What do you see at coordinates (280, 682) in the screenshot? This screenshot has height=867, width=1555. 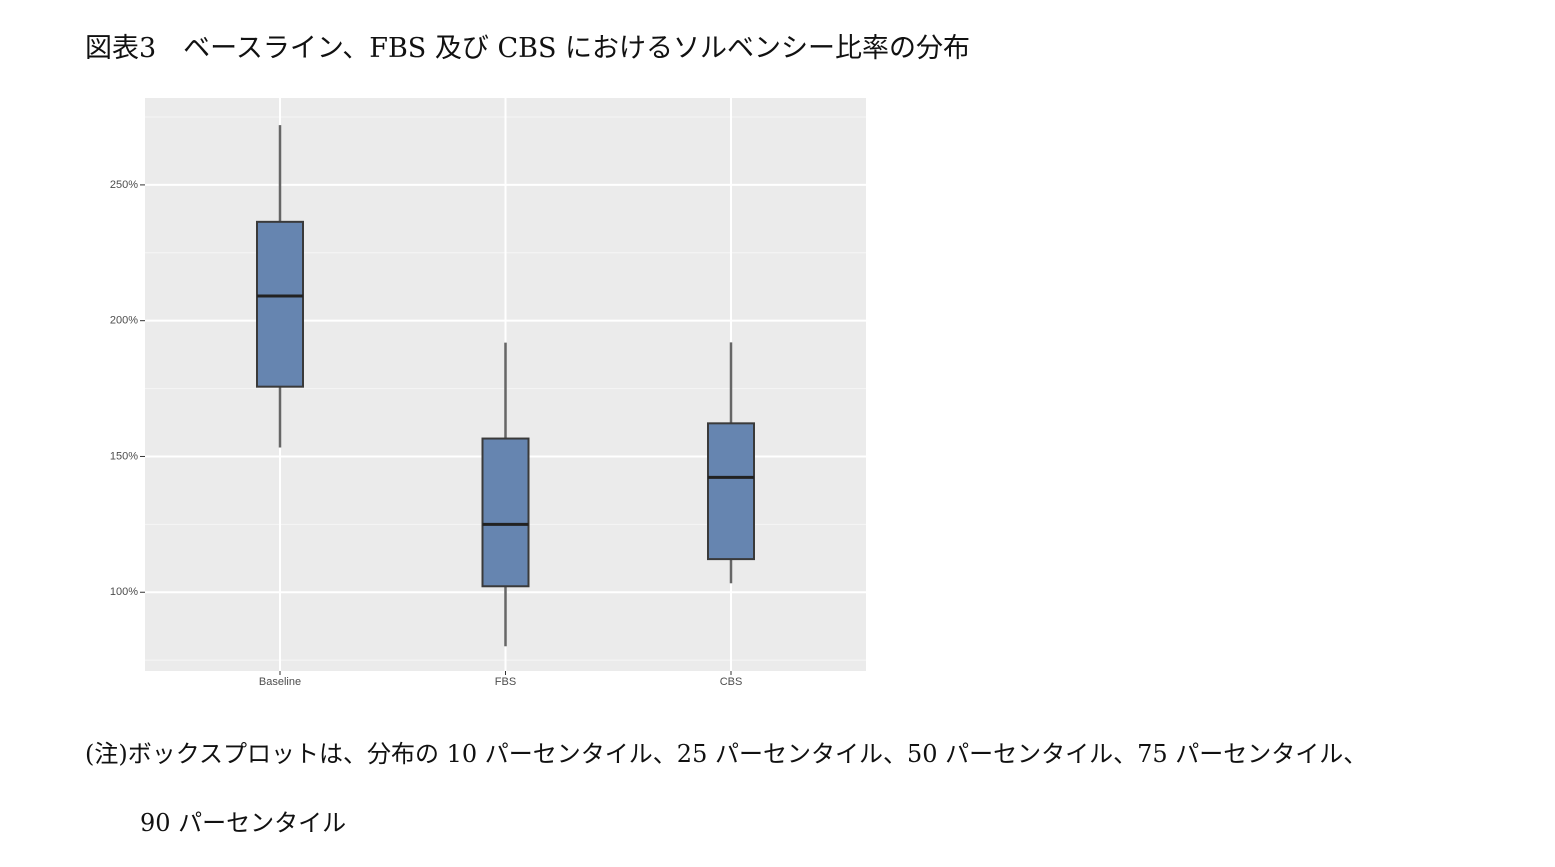 I see `x-tick-label: Baseline` at bounding box center [280, 682].